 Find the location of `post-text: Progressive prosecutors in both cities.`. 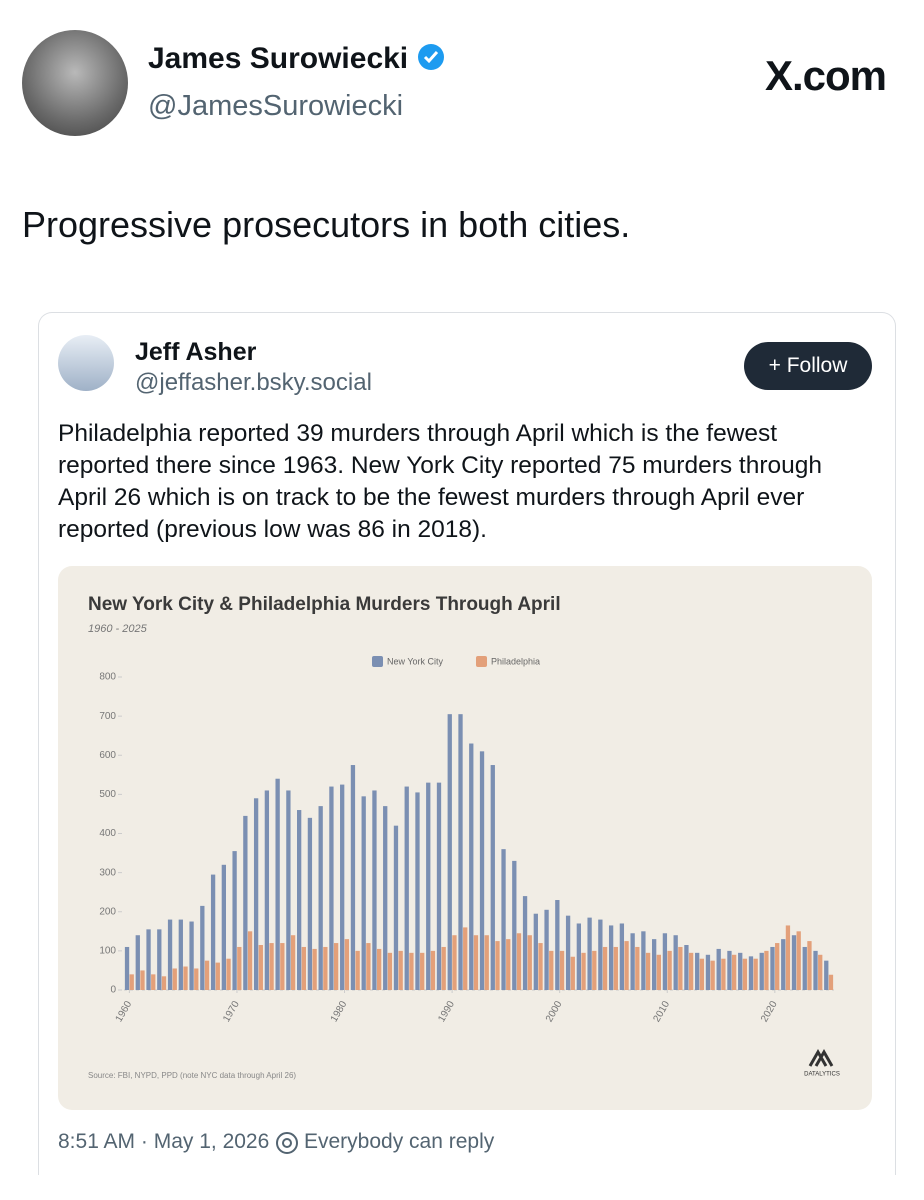

post-text: Progressive prosecutors in both cities. is located at coordinates (326, 224).